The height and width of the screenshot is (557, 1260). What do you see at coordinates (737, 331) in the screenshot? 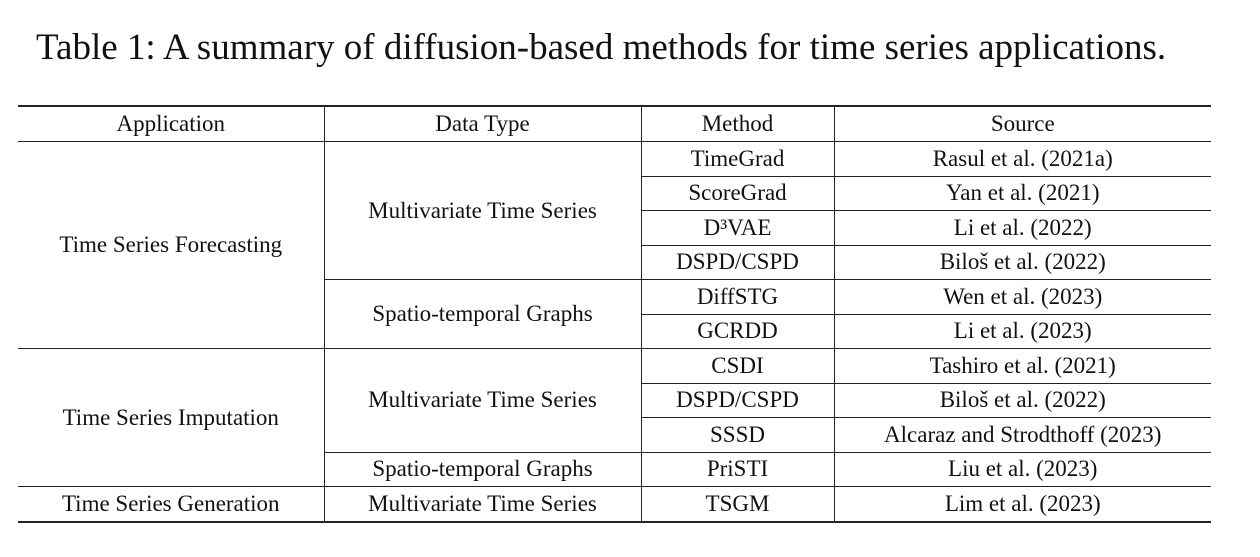
I see `method-cell: GCRDD` at bounding box center [737, 331].